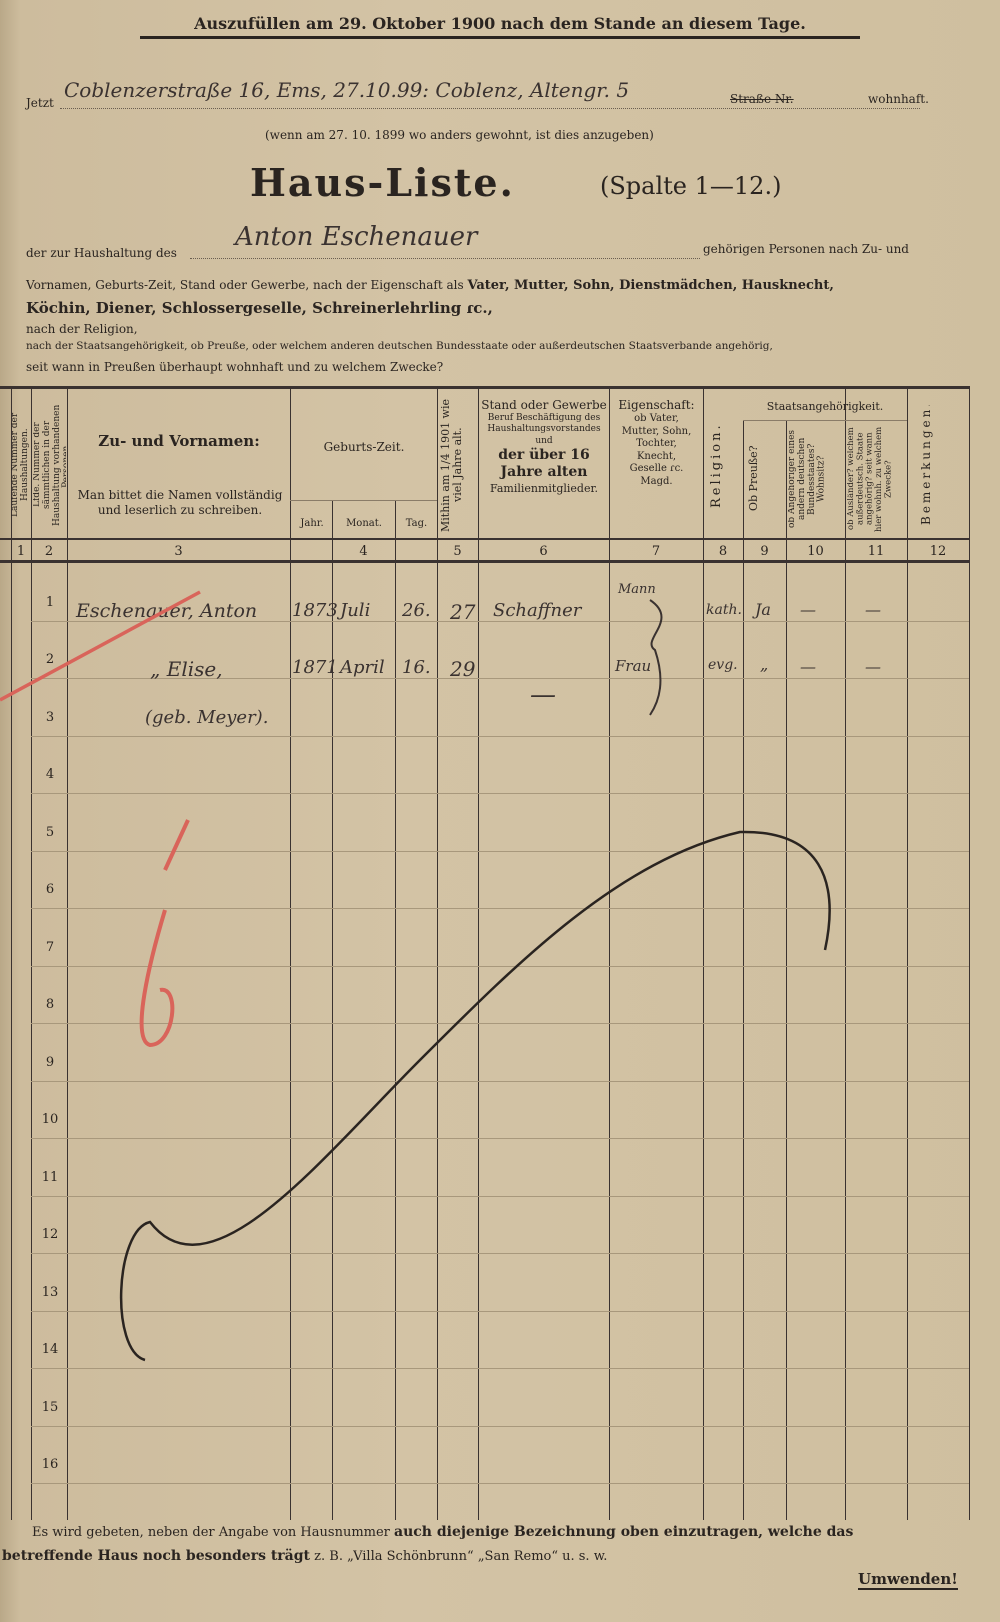 The image size is (1000, 1622). I want to click on entry-relation: Frau, so click(633, 666).